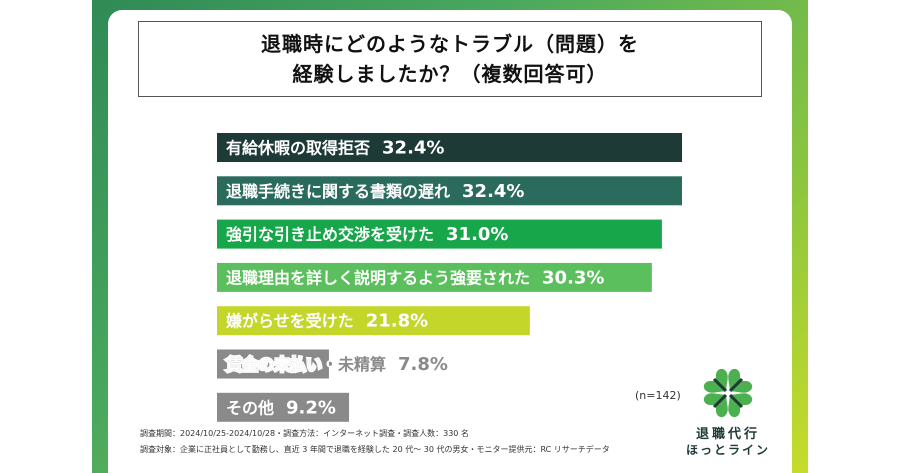  I want to click on bar-label-1: 有給休暇の取得拒否 32.4%, so click(335, 148).